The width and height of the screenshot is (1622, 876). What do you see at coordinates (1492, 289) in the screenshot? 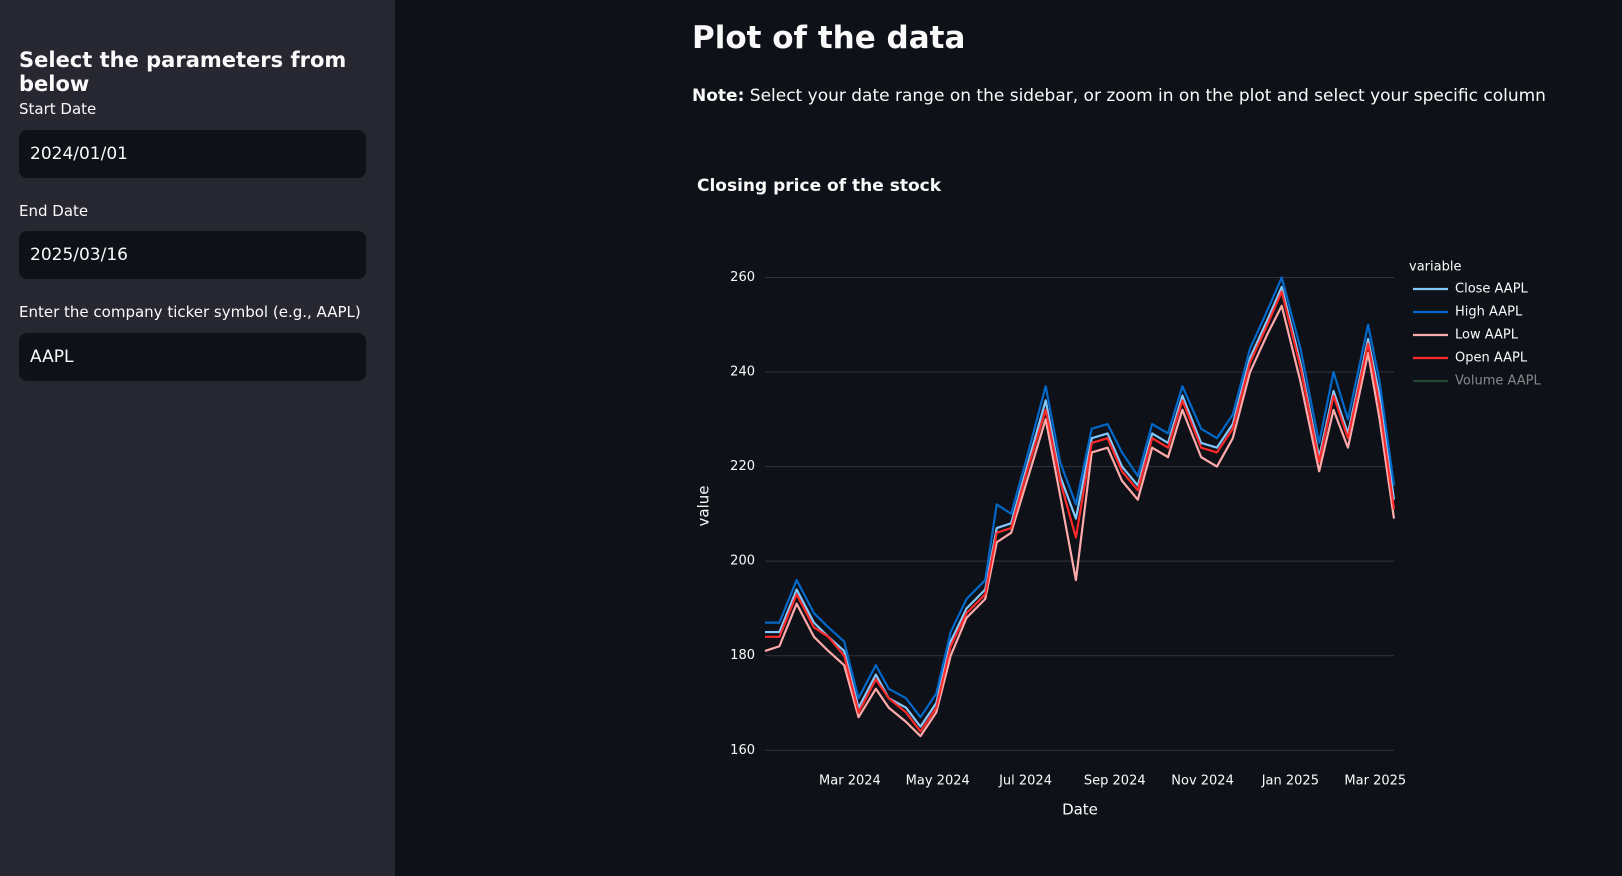
I see `legend-label: Close AAPL` at bounding box center [1492, 289].